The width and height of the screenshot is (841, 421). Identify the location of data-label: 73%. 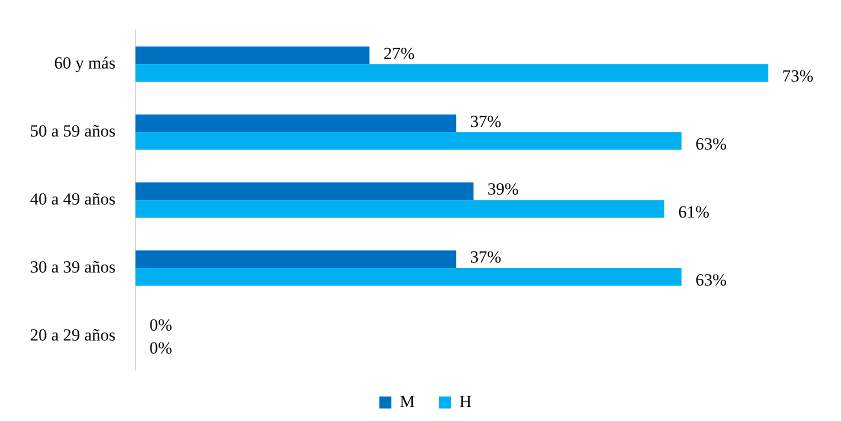
(798, 76).